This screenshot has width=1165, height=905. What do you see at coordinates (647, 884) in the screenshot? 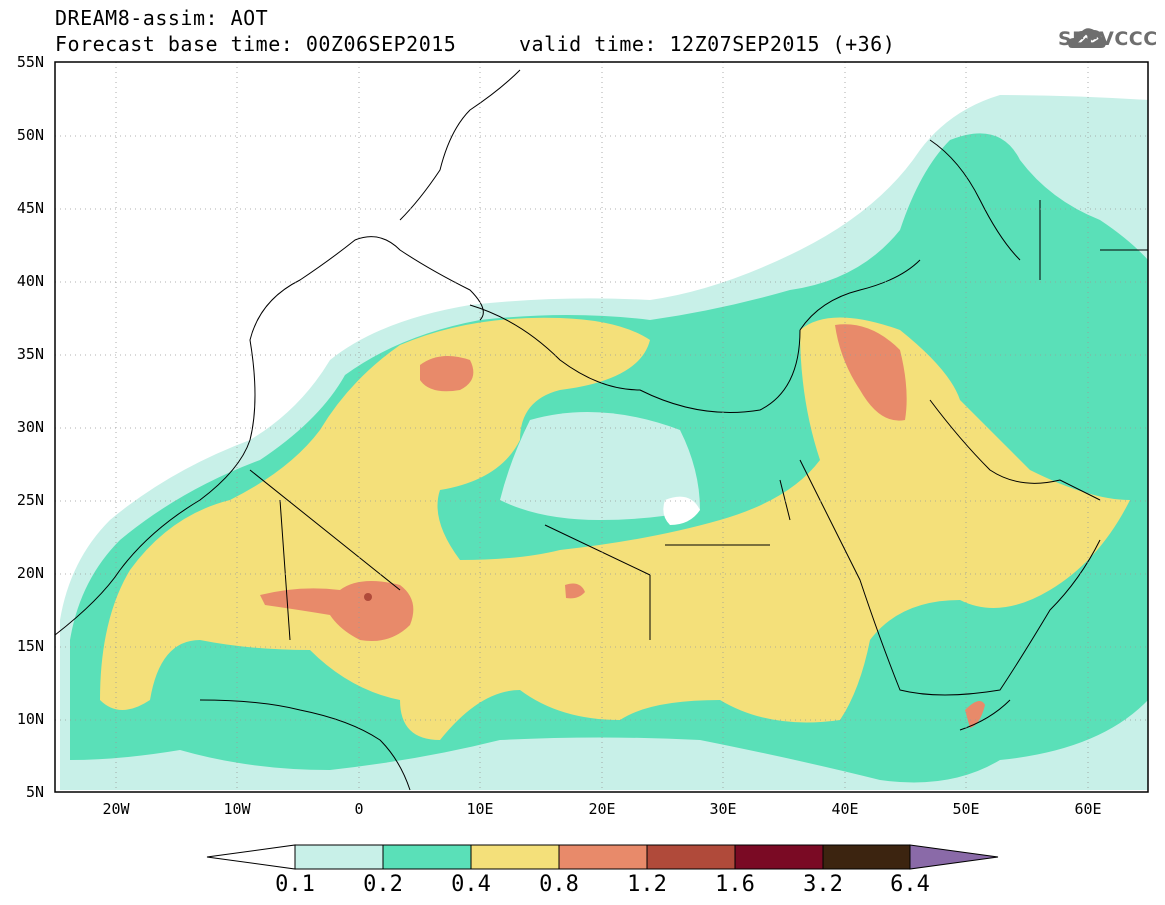
I see `colorbar-label-1.2: 1.2` at bounding box center [647, 884].